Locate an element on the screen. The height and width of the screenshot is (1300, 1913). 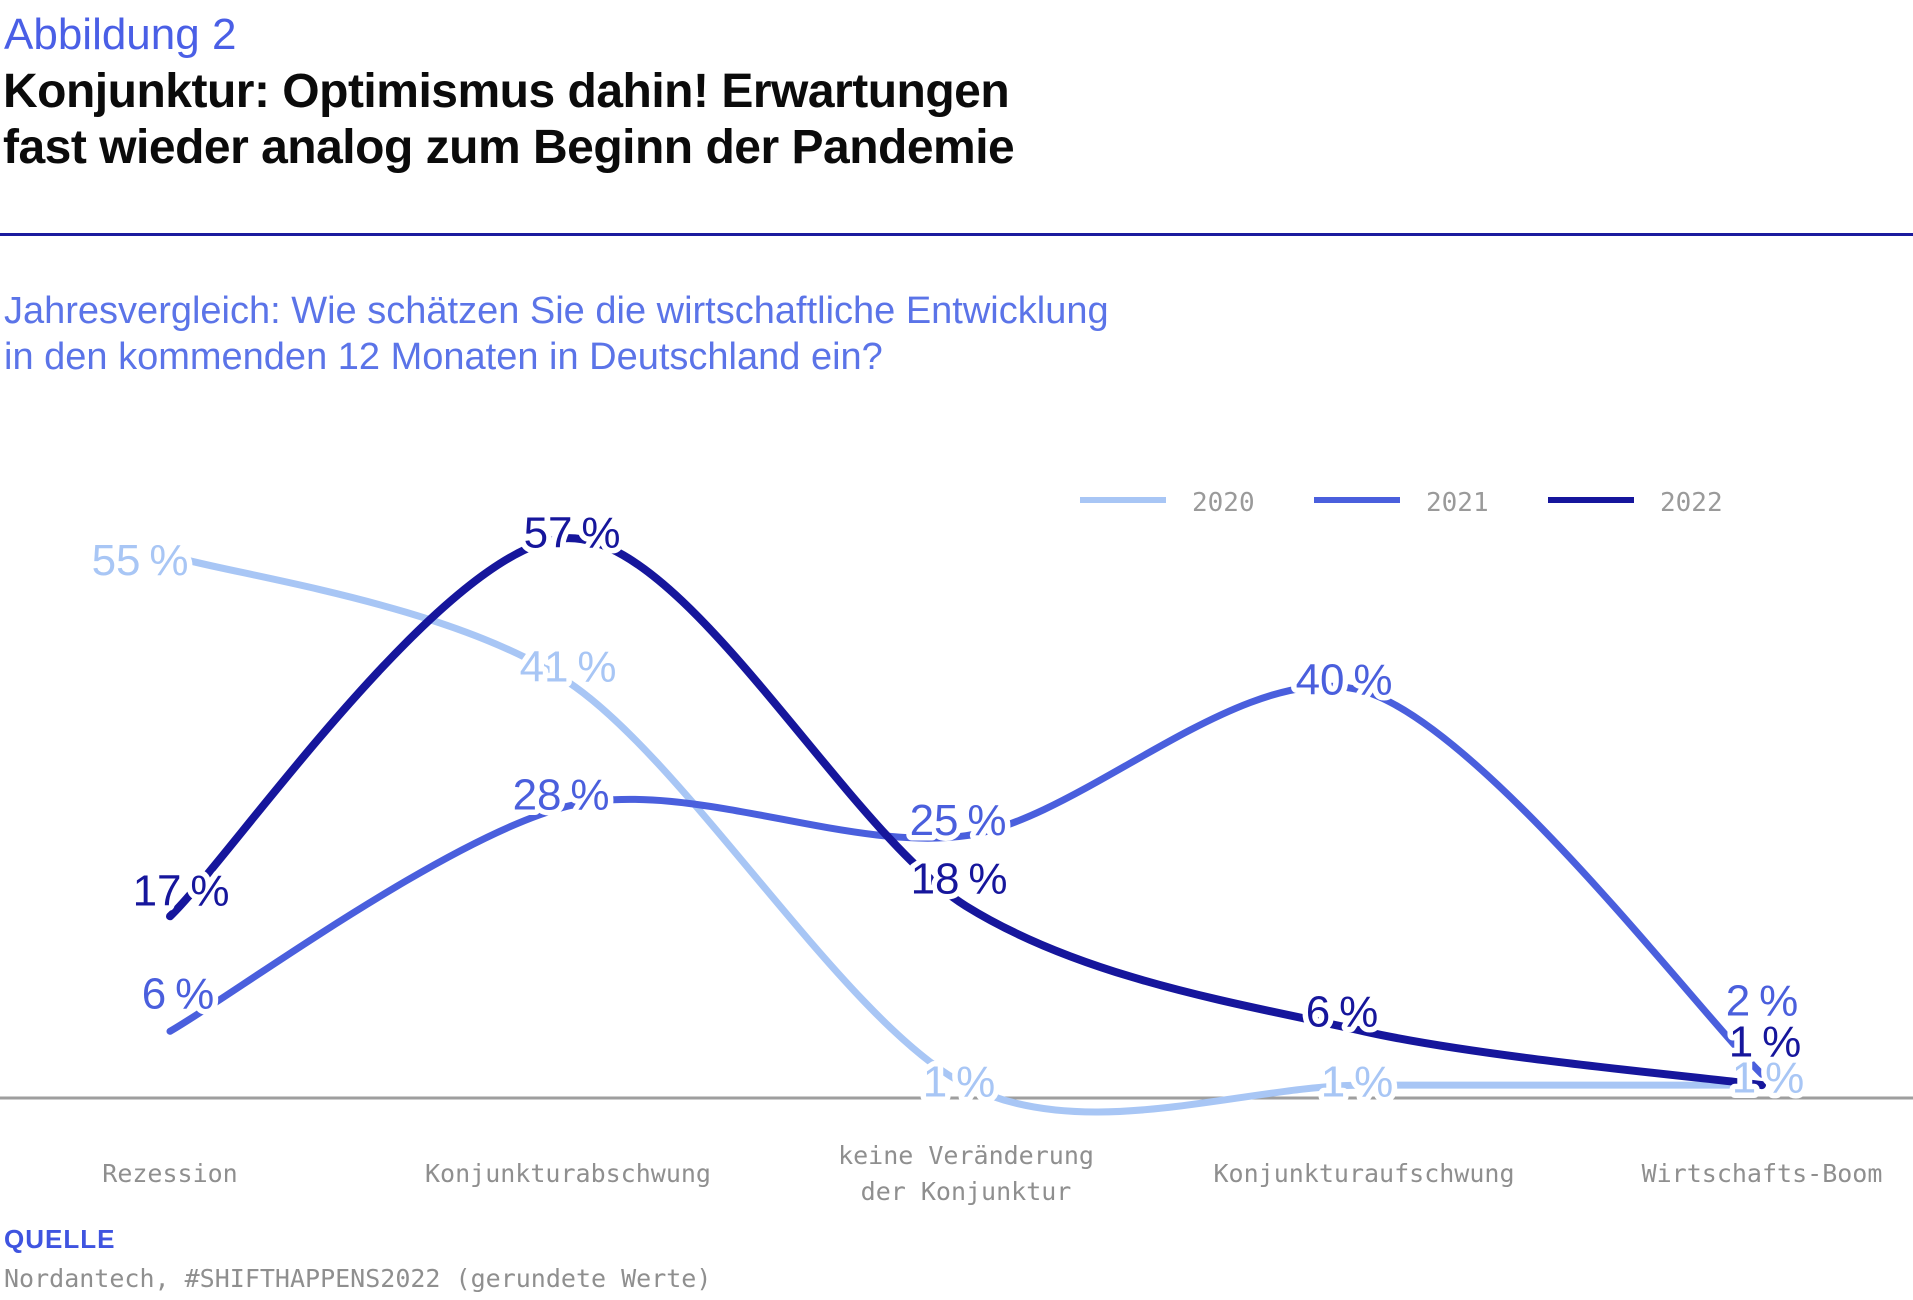
title-divider is located at coordinates (956, 234).